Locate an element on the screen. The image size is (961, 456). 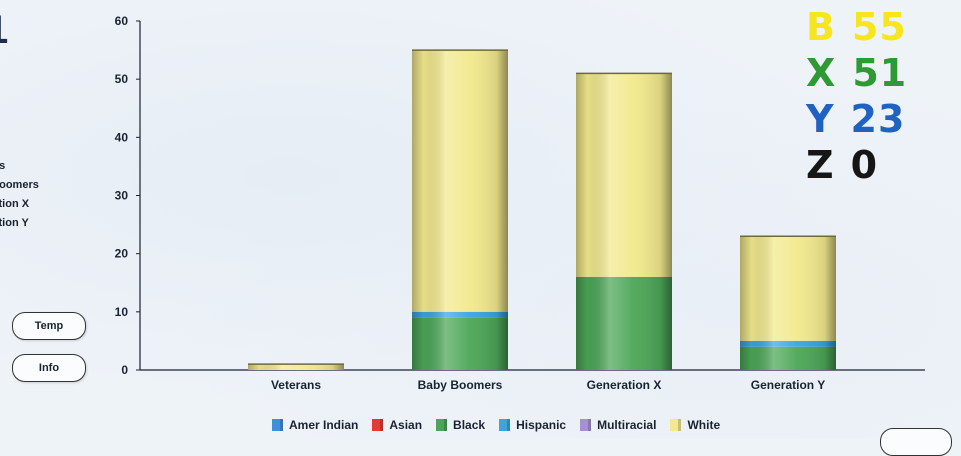
legend-item: White is located at coordinates (695, 425).